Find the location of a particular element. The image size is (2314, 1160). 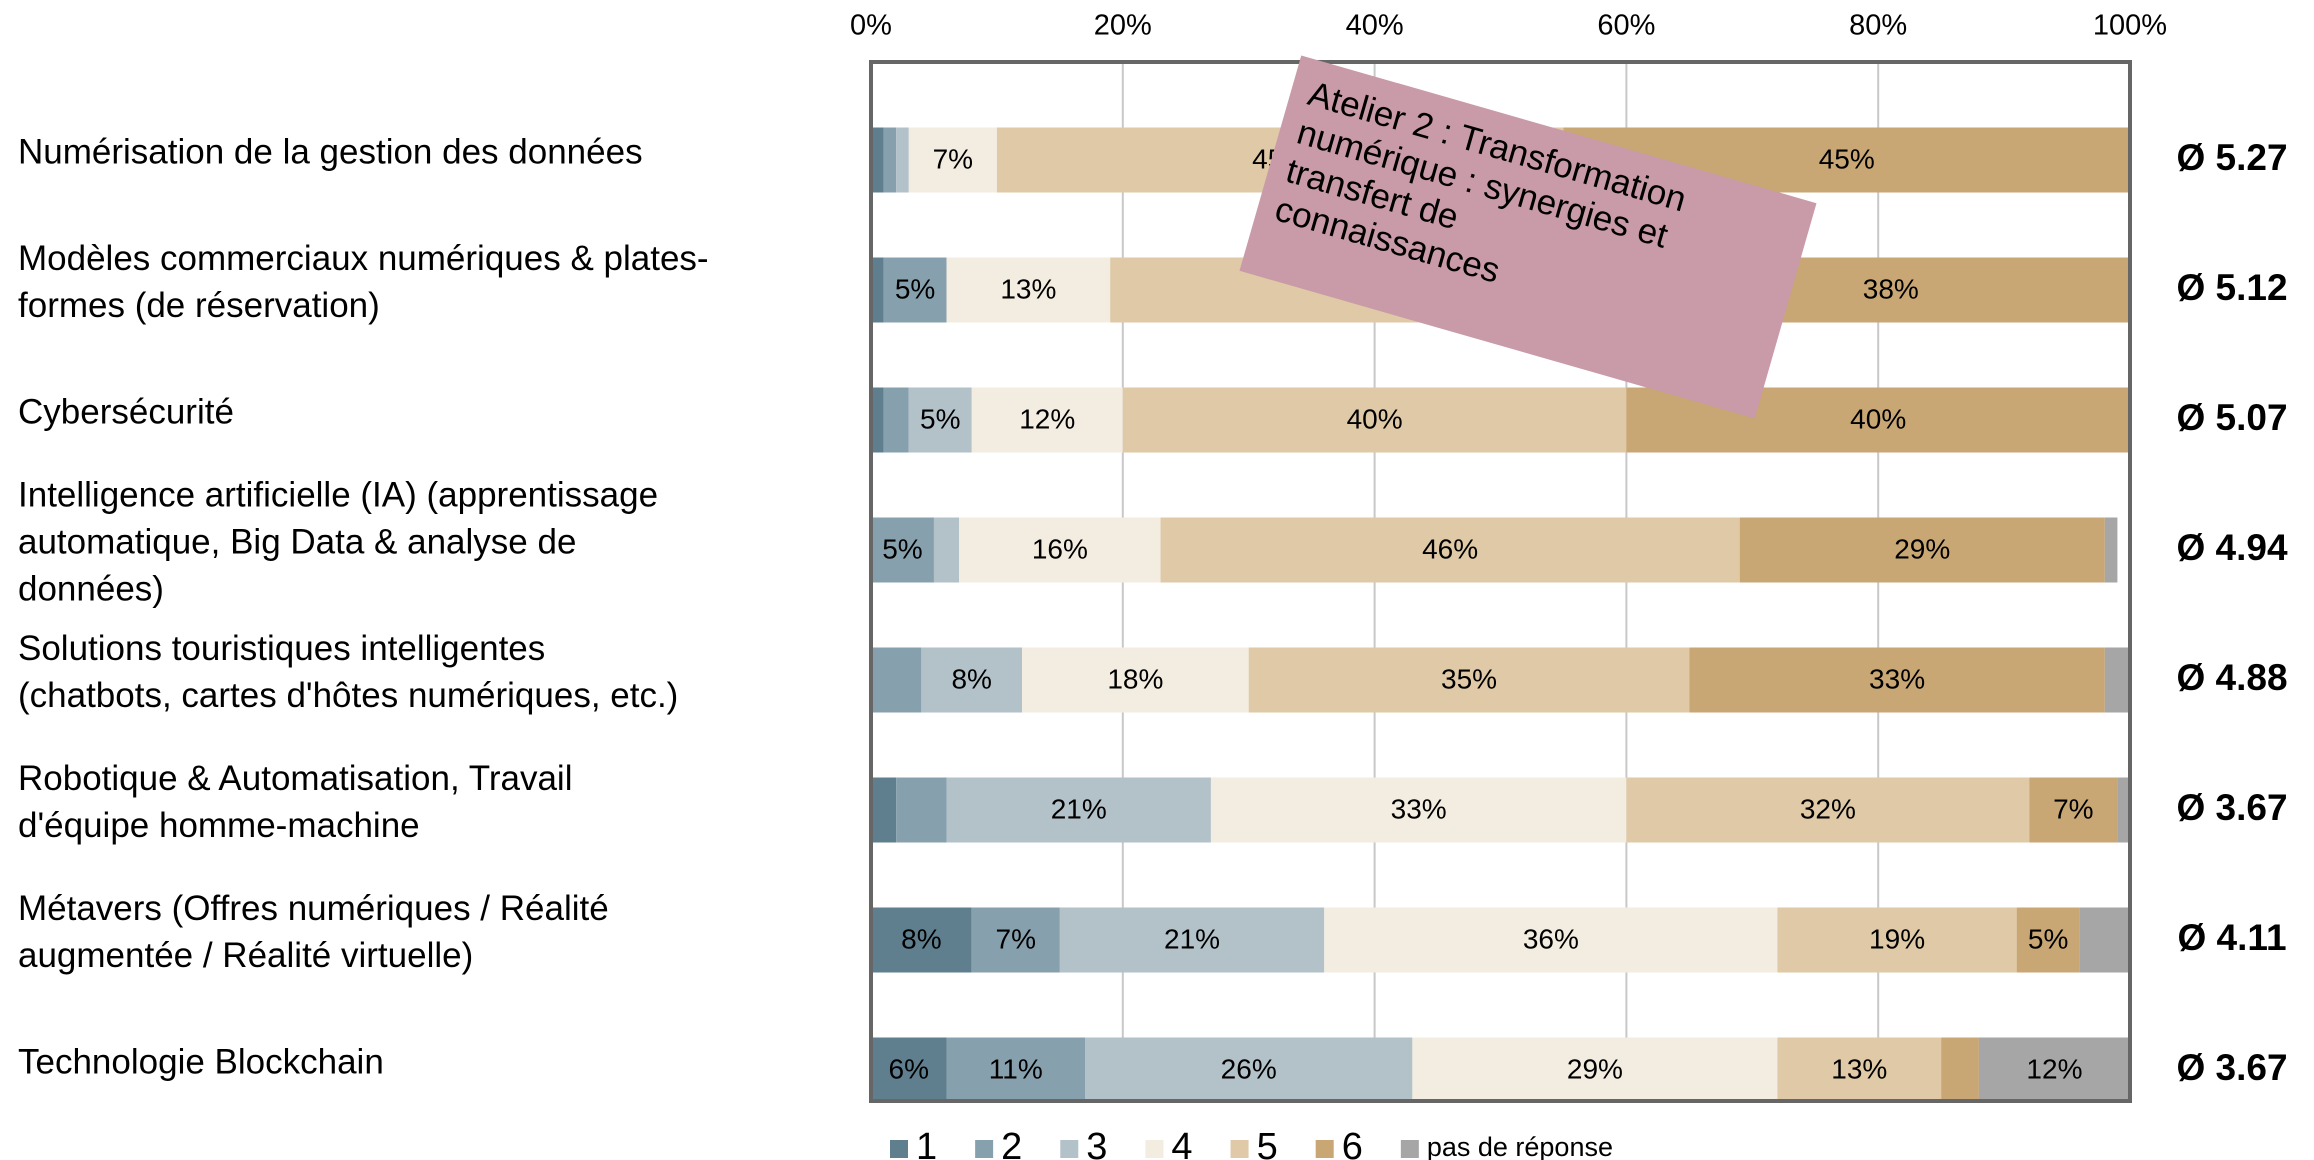

data-label: 45% is located at coordinates (1847, 158).